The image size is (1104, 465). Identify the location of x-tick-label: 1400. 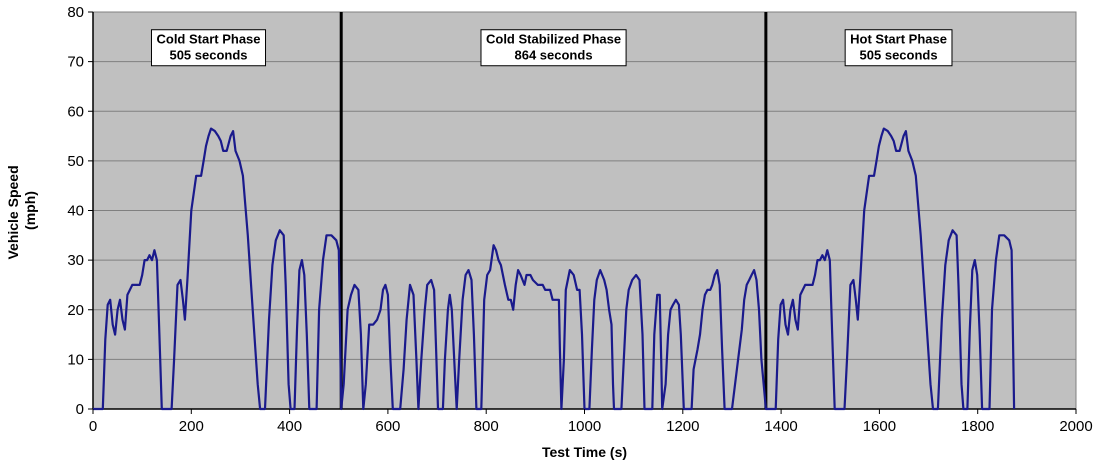
(780, 426).